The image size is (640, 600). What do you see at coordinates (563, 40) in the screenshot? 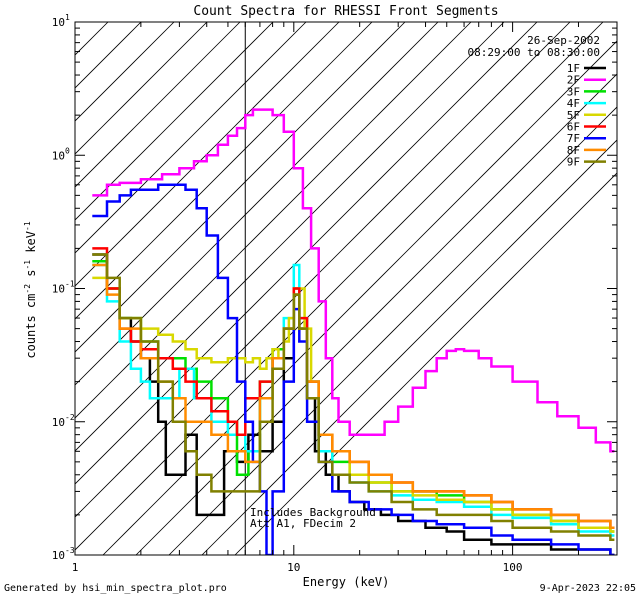
I see `date-label: 26-Sep-2002` at bounding box center [563, 40].